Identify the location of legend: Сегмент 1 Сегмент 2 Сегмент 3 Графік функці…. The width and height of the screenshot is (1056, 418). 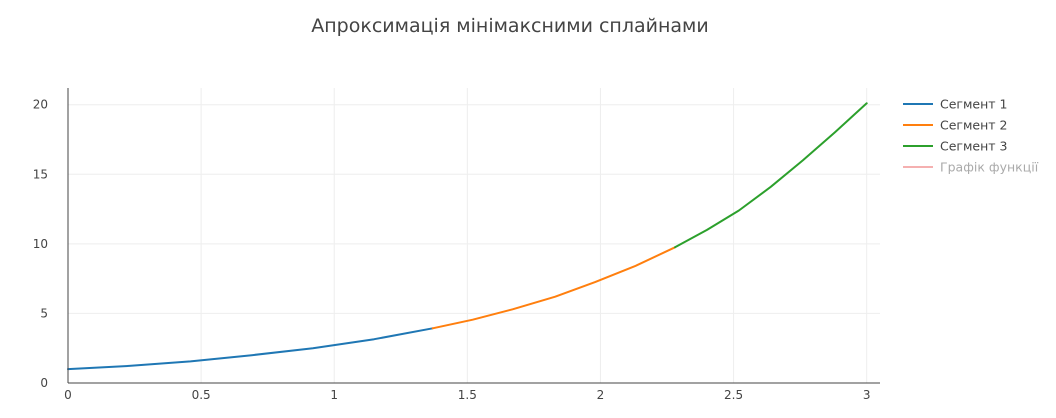
(971, 136).